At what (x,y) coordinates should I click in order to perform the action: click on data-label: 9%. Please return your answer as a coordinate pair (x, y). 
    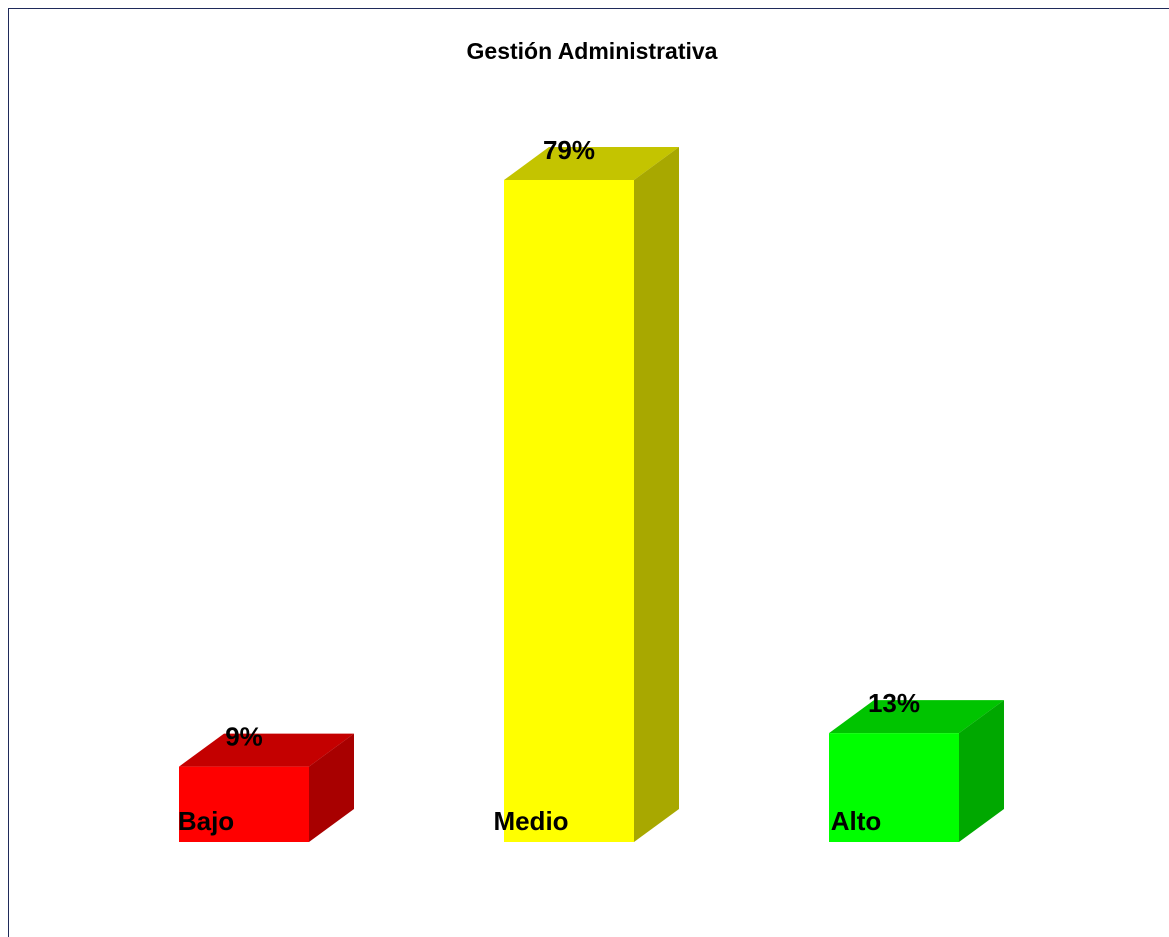
    Looking at the image, I should click on (244, 736).